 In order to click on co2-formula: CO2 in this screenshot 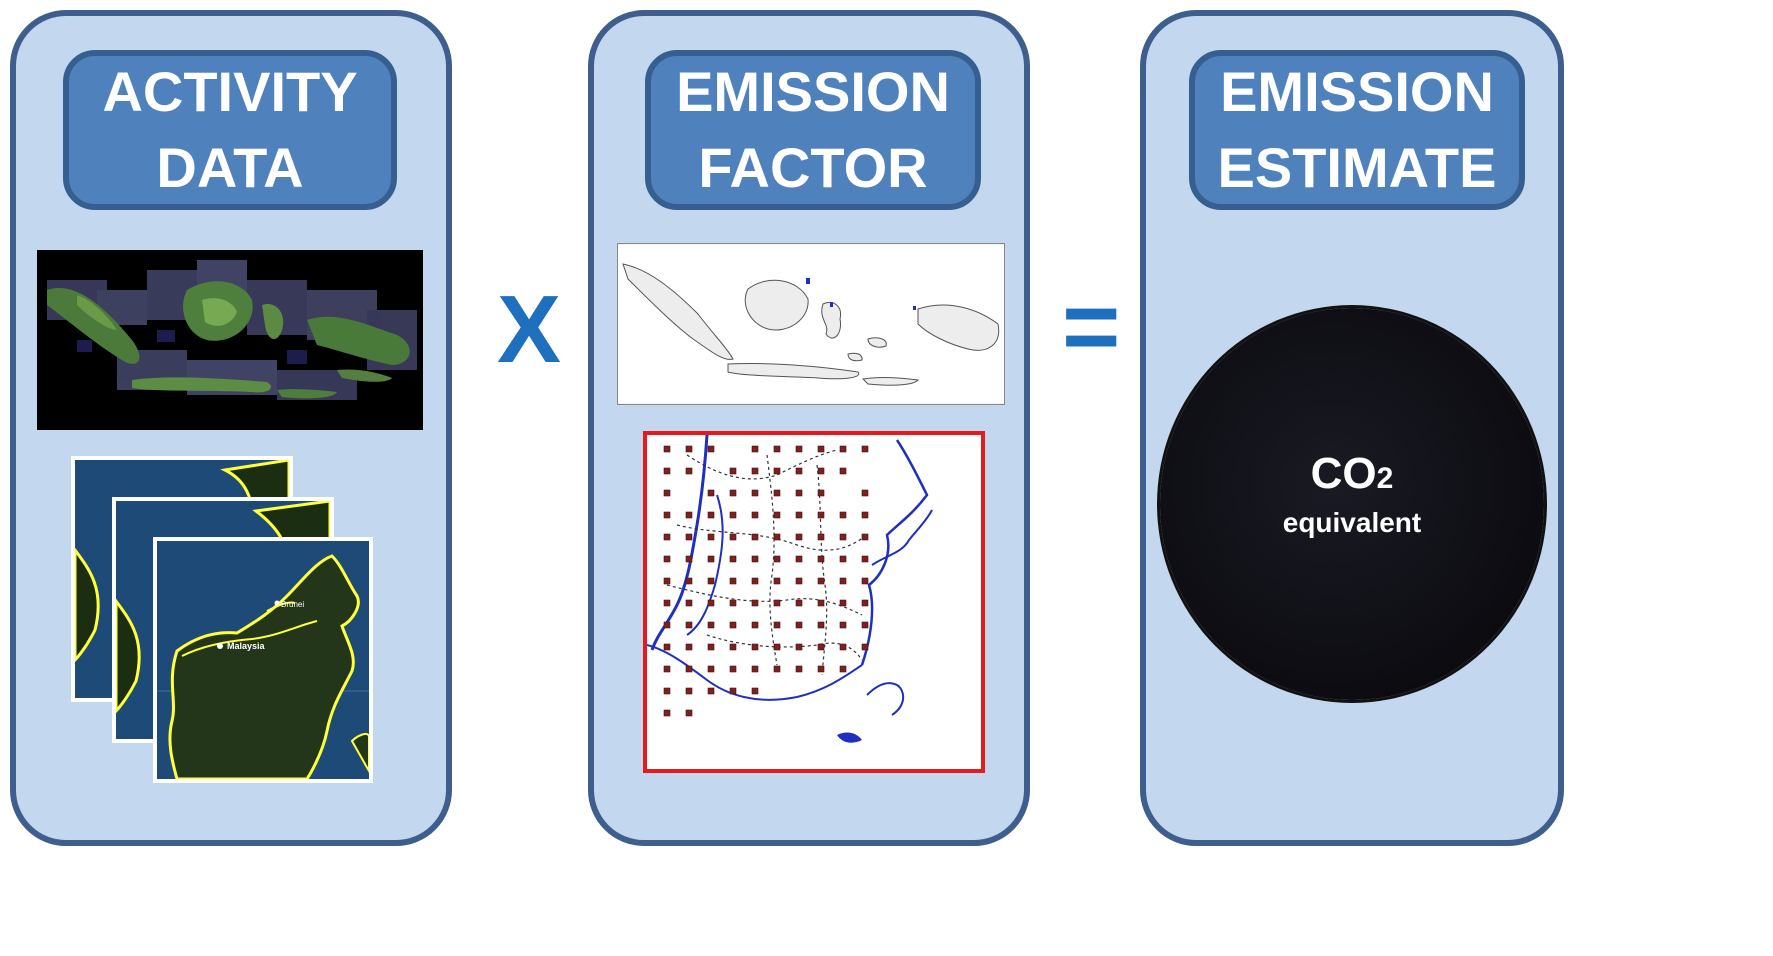, I will do `click(1352, 476)`.